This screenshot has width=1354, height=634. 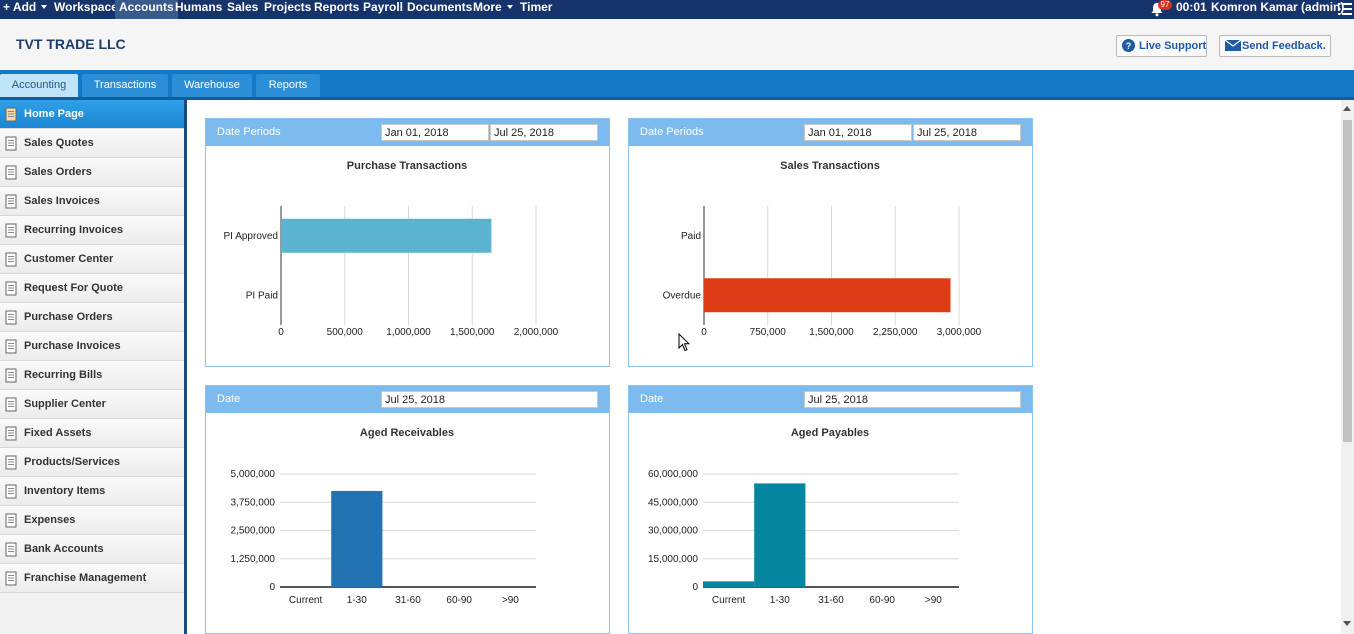 What do you see at coordinates (337, 7) in the screenshot?
I see `nav-reports: Reports` at bounding box center [337, 7].